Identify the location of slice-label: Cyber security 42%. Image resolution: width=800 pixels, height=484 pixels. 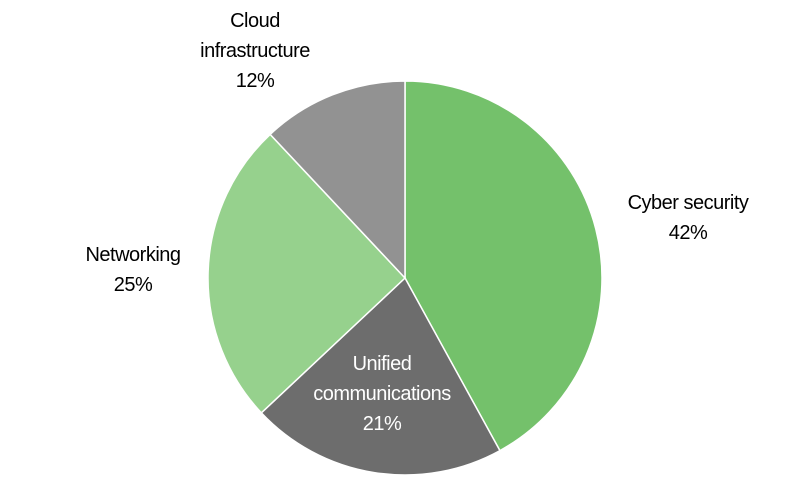
(688, 218).